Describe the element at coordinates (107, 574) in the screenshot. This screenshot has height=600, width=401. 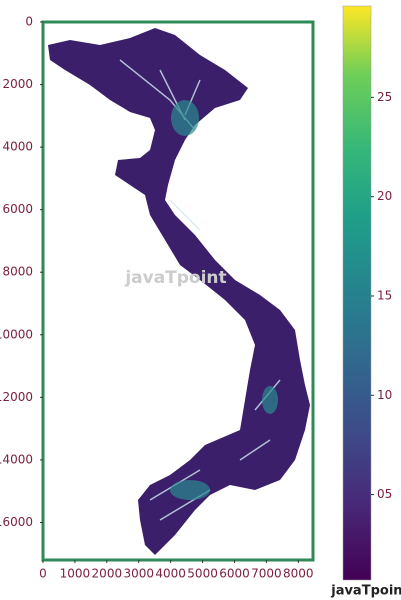
I see `x-tick-label: 2000` at that location.